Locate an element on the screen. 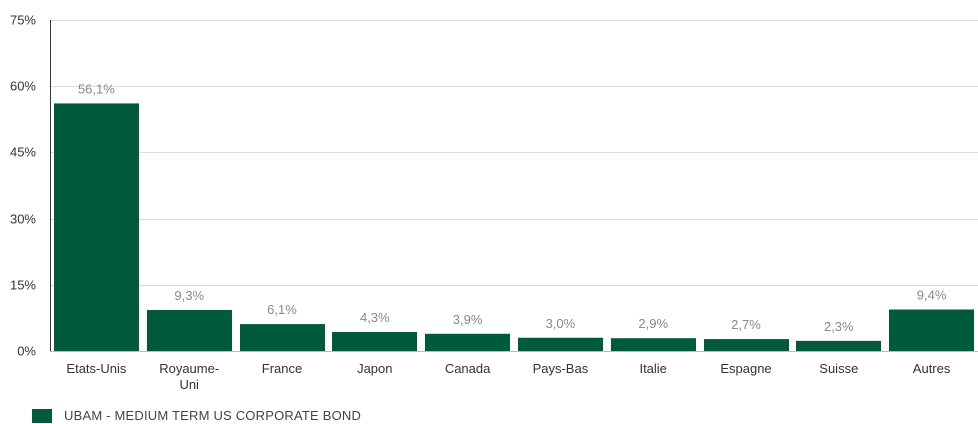  y-tick-label: 75% is located at coordinates (23, 20).